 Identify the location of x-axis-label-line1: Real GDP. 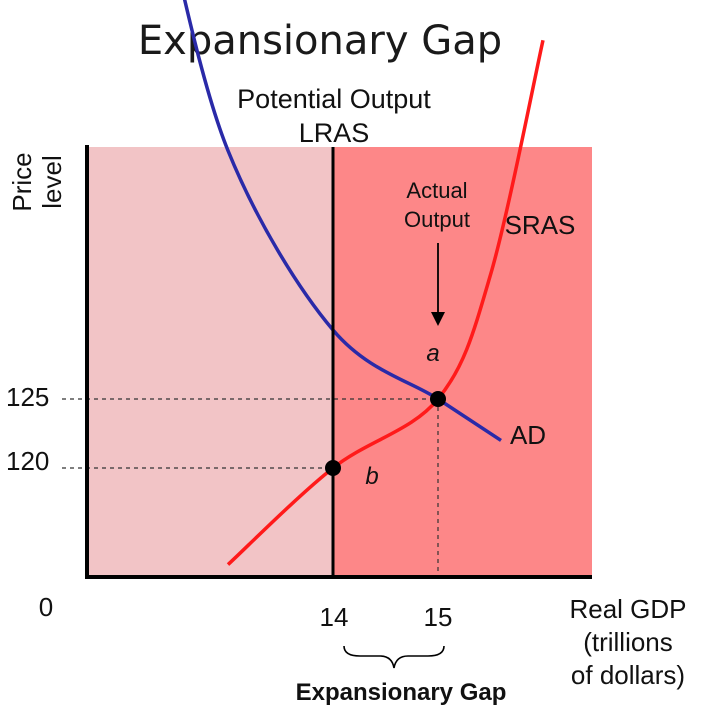
(627, 609).